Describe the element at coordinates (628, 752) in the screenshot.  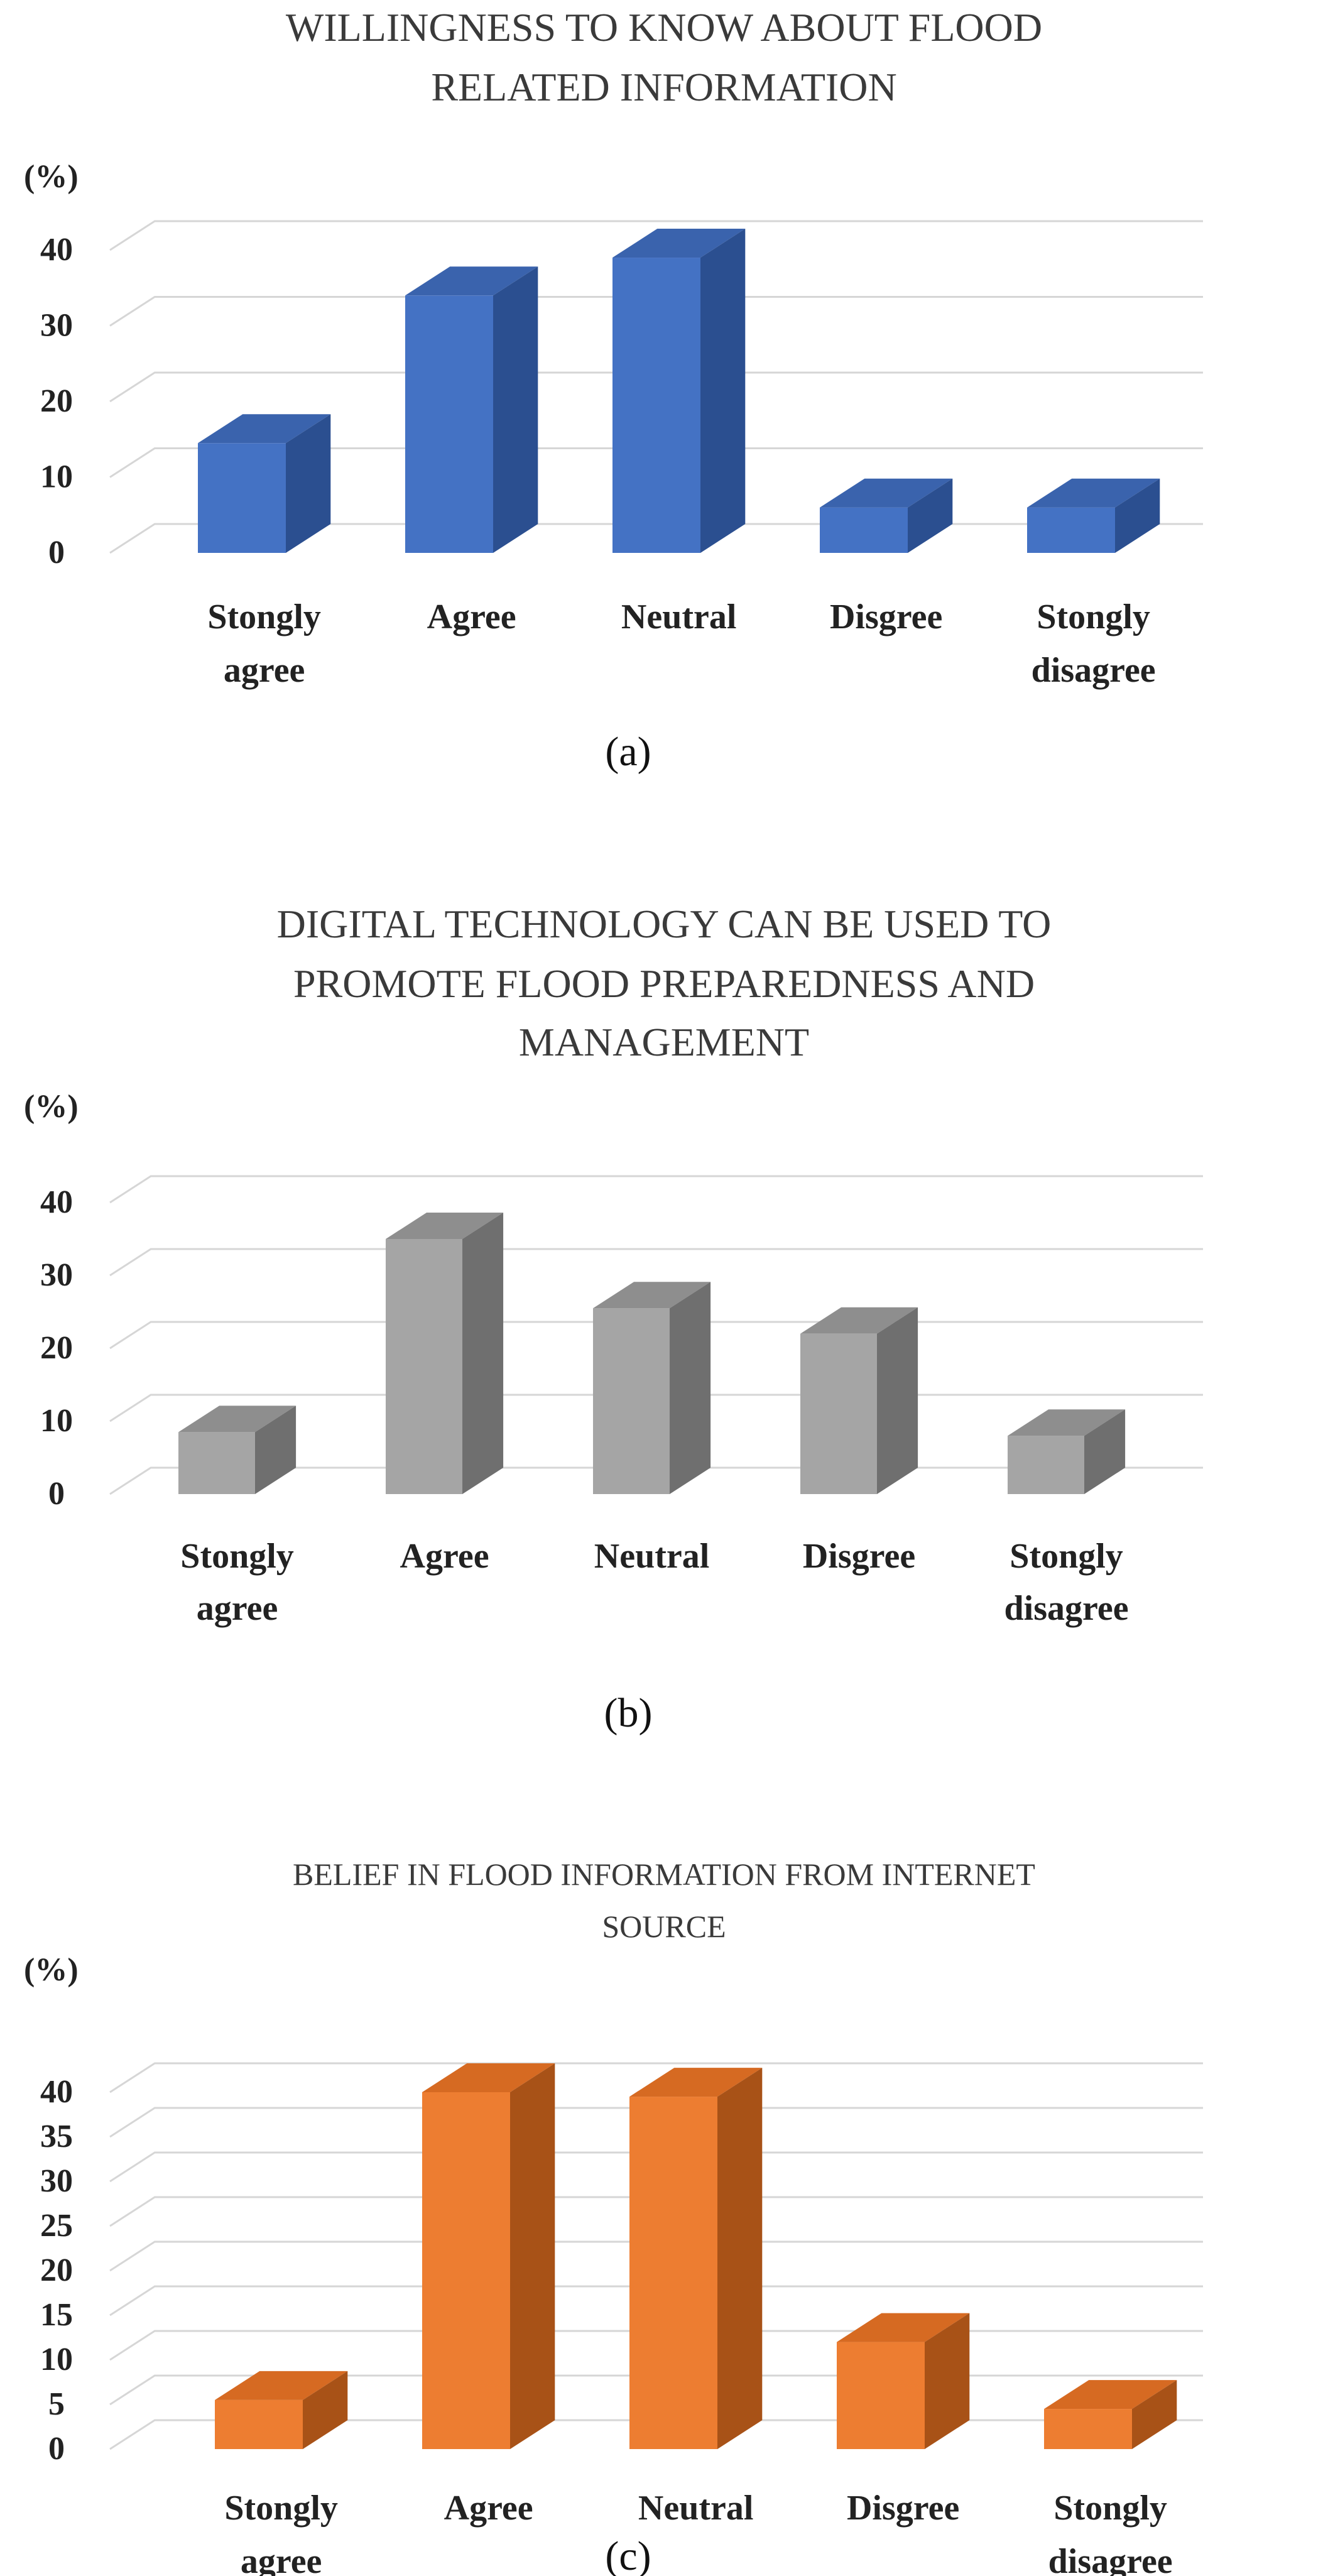
I see `panel-caption: (a)` at that location.